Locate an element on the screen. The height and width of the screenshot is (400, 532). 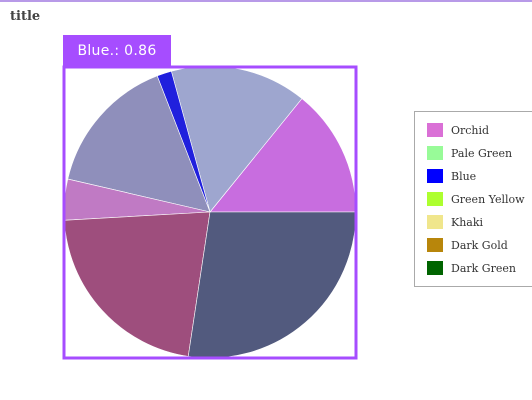
legend-item-green-yellow: Green Yellow is located at coordinates (476, 199).